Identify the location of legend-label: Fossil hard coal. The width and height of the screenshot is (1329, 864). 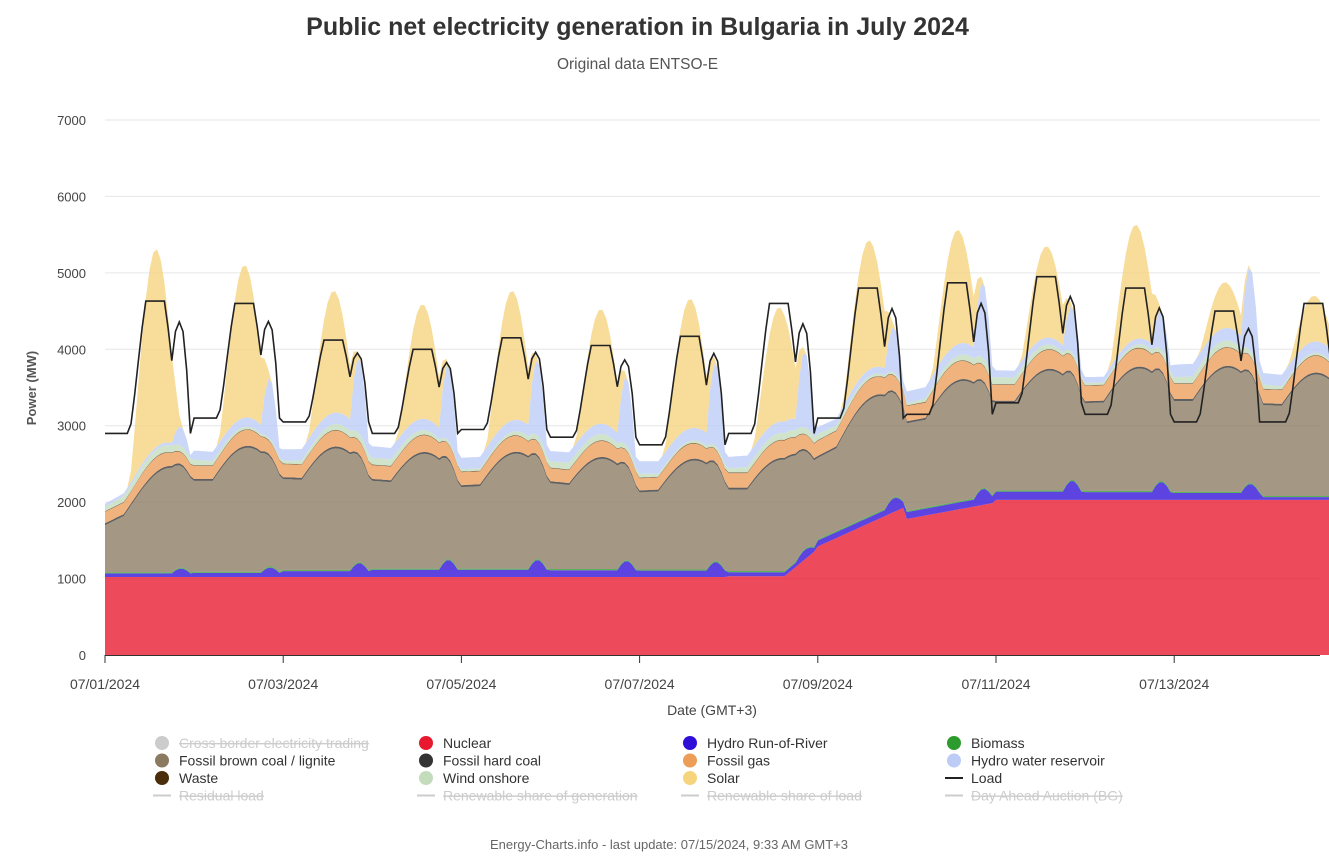
(492, 761).